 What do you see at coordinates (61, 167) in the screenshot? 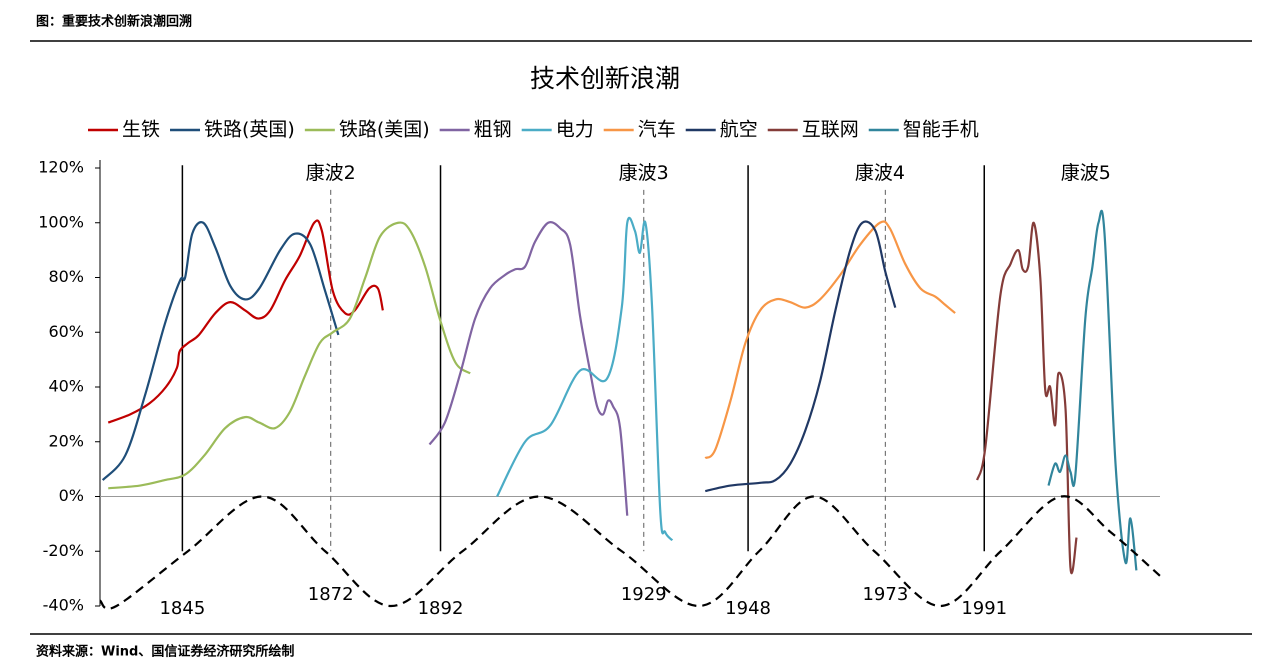
I see `y-tick-label: 120%` at bounding box center [61, 167].